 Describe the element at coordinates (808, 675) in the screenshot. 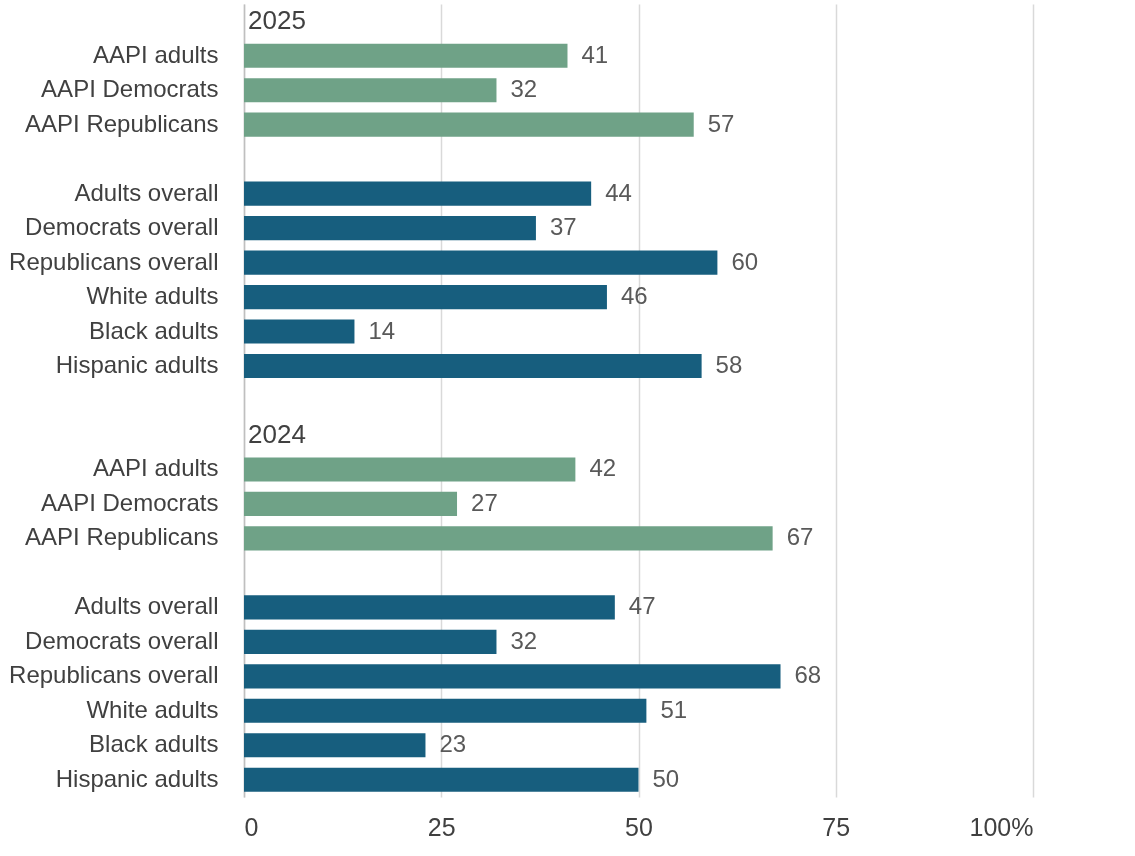

I see `data-label: 68` at that location.